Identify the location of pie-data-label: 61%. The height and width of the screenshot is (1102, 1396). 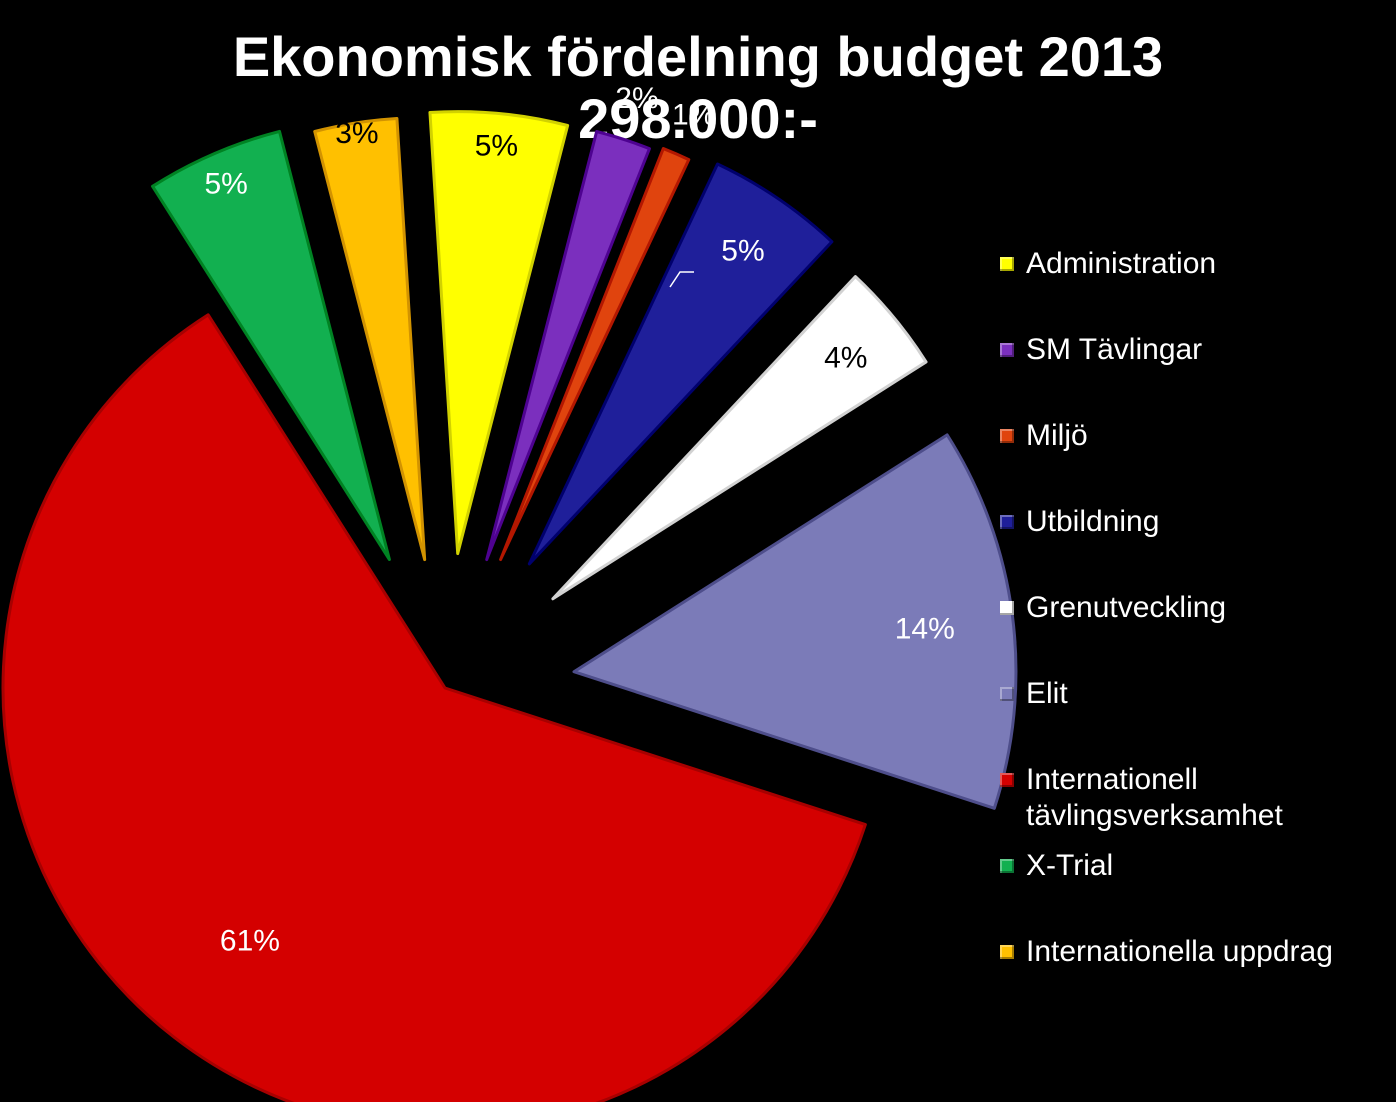
(250, 940).